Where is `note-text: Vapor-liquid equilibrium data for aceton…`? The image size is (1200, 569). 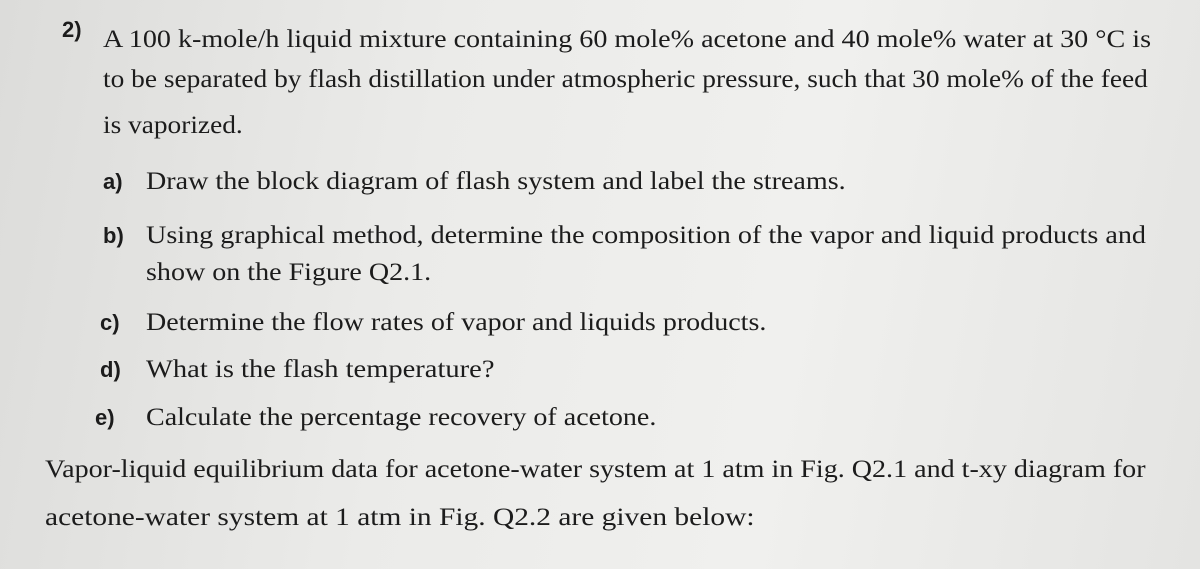
note-text: Vapor-liquid equilibrium data for aceton… is located at coordinates (595, 469).